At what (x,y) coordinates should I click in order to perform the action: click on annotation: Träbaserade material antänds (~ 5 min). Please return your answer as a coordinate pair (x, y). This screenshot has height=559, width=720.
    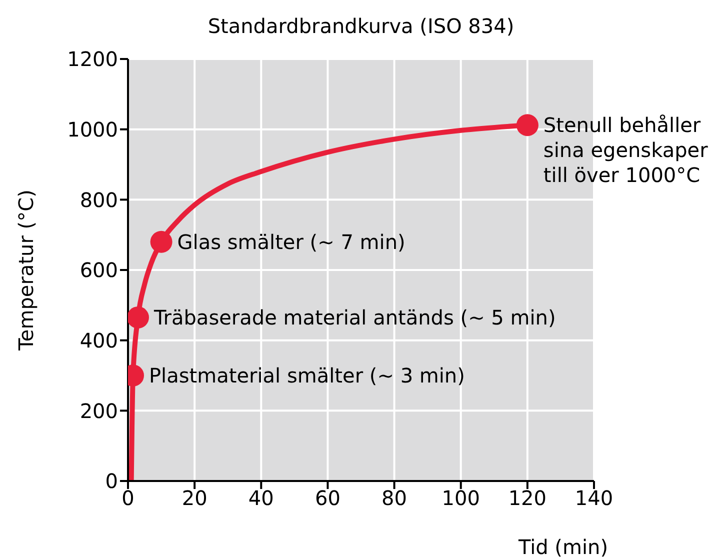
    Looking at the image, I should click on (354, 317).